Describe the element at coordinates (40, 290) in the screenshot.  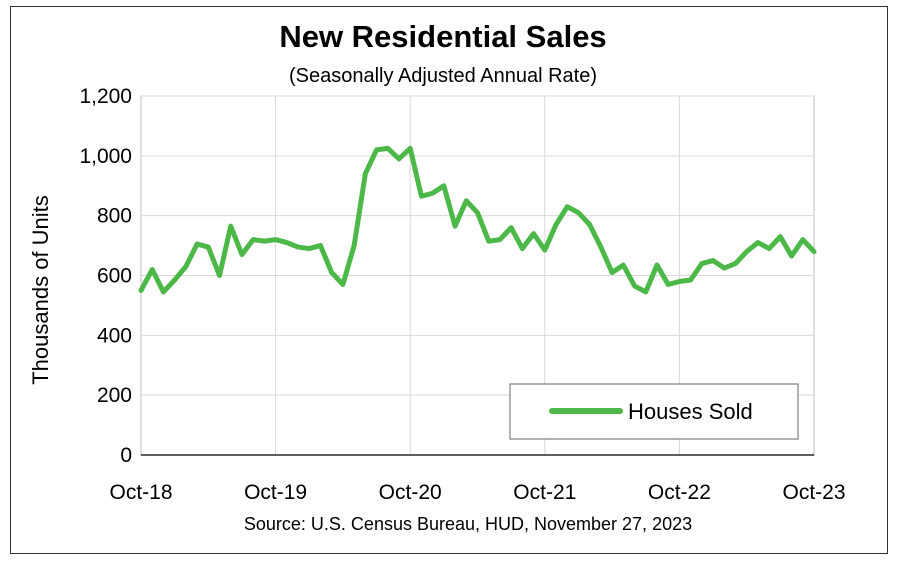
I see `y-axis-title: Thousands of Units` at that location.